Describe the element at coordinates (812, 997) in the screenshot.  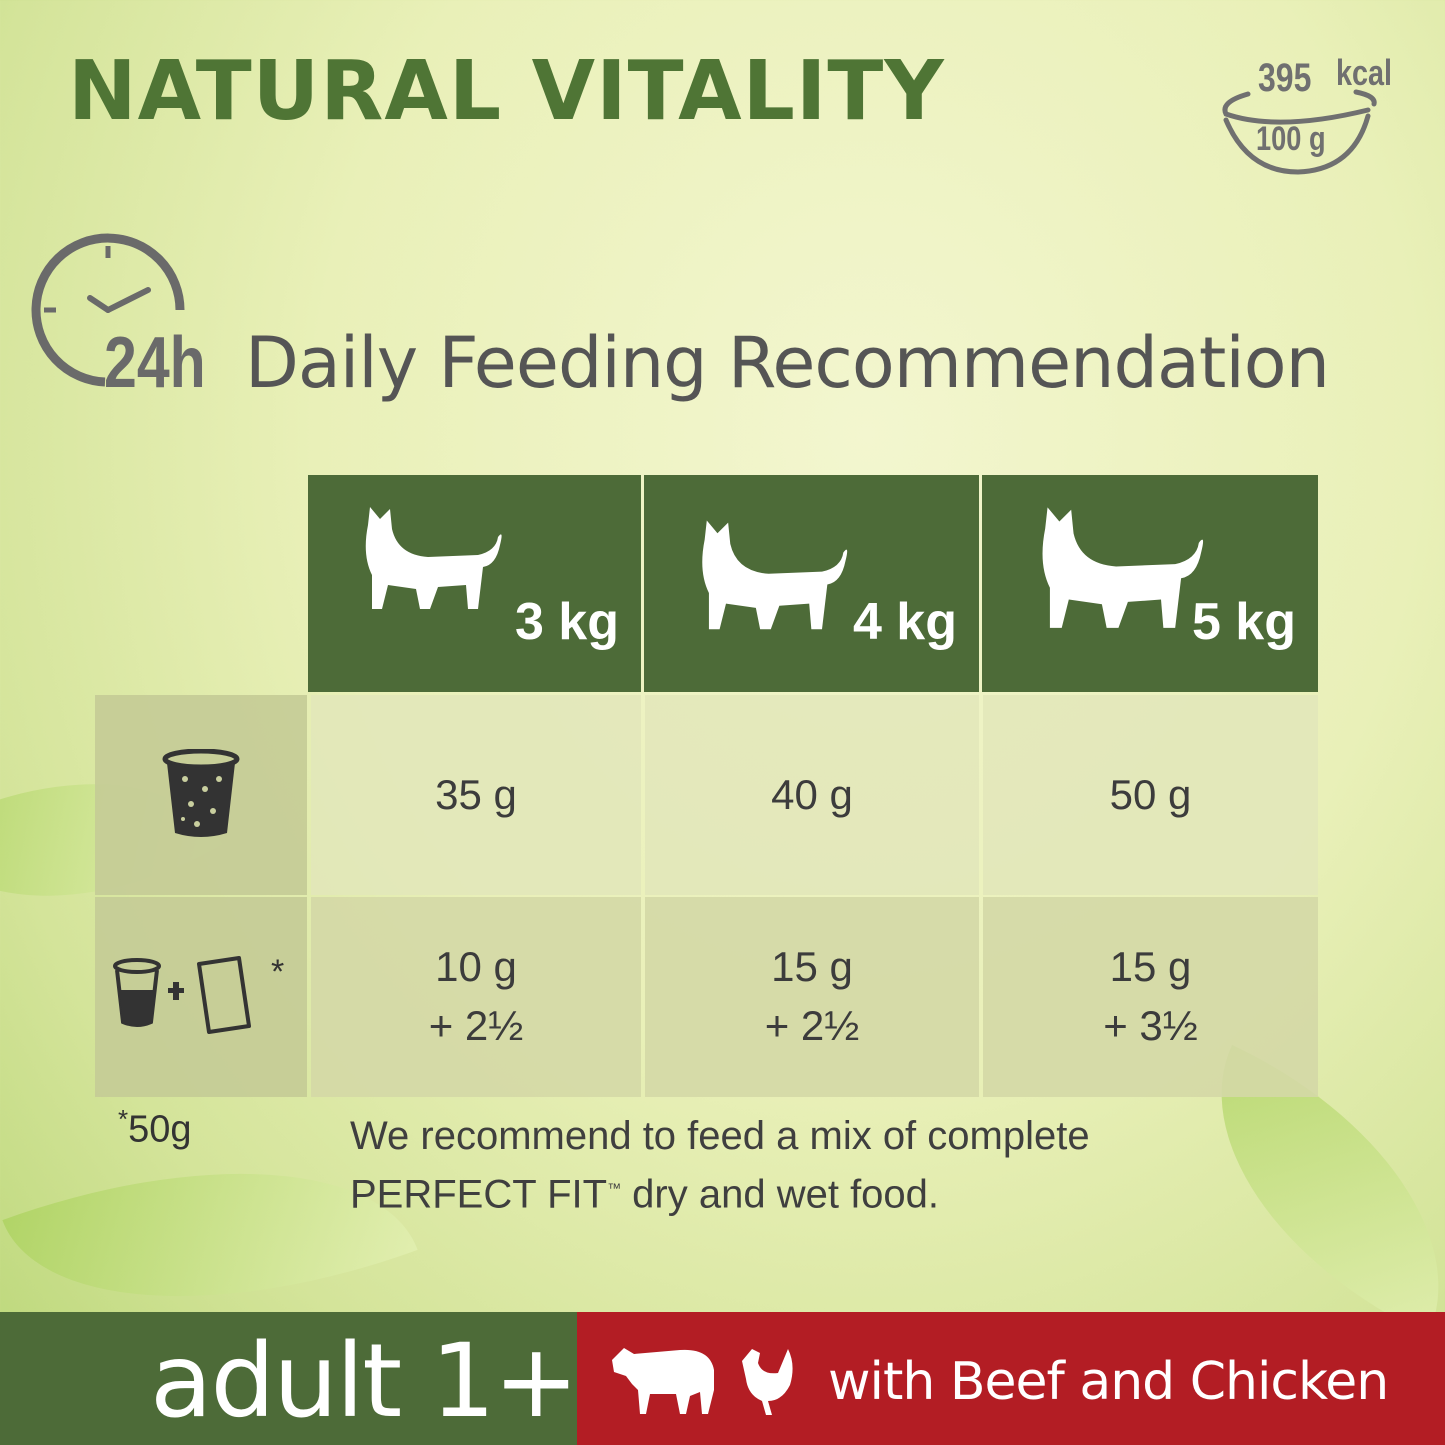
I see `table-cell: 15 g + 2½` at that location.